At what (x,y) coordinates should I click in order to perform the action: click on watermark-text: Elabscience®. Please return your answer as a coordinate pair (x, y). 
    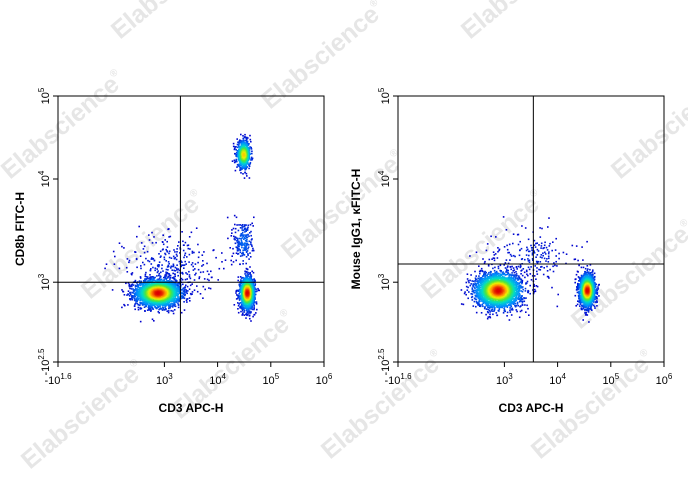
    Looking at the image, I should click on (523, 22).